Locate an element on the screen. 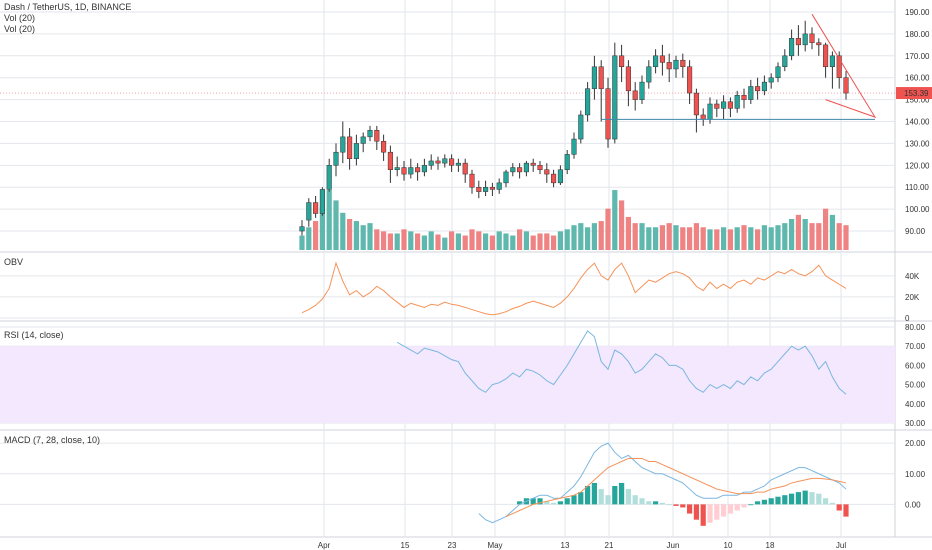  vol-legend-1: Vol (20) is located at coordinates (20, 18).